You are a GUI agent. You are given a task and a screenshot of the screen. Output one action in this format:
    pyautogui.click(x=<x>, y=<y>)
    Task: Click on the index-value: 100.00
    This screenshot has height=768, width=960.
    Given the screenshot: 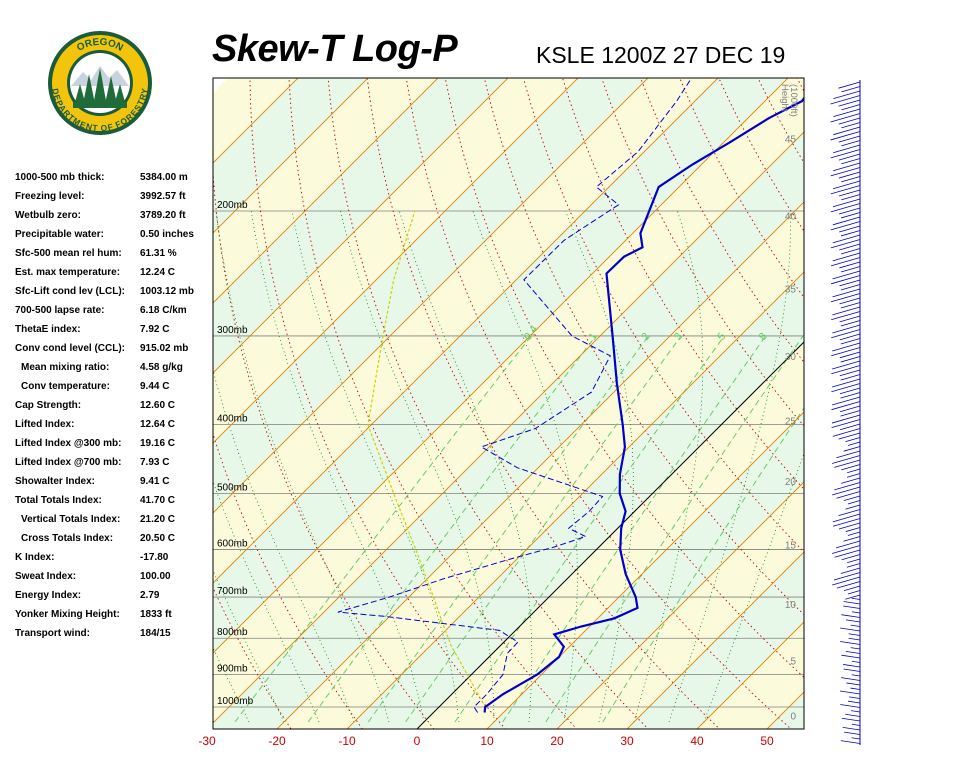 What is the action you would take?
    pyautogui.click(x=155, y=576)
    